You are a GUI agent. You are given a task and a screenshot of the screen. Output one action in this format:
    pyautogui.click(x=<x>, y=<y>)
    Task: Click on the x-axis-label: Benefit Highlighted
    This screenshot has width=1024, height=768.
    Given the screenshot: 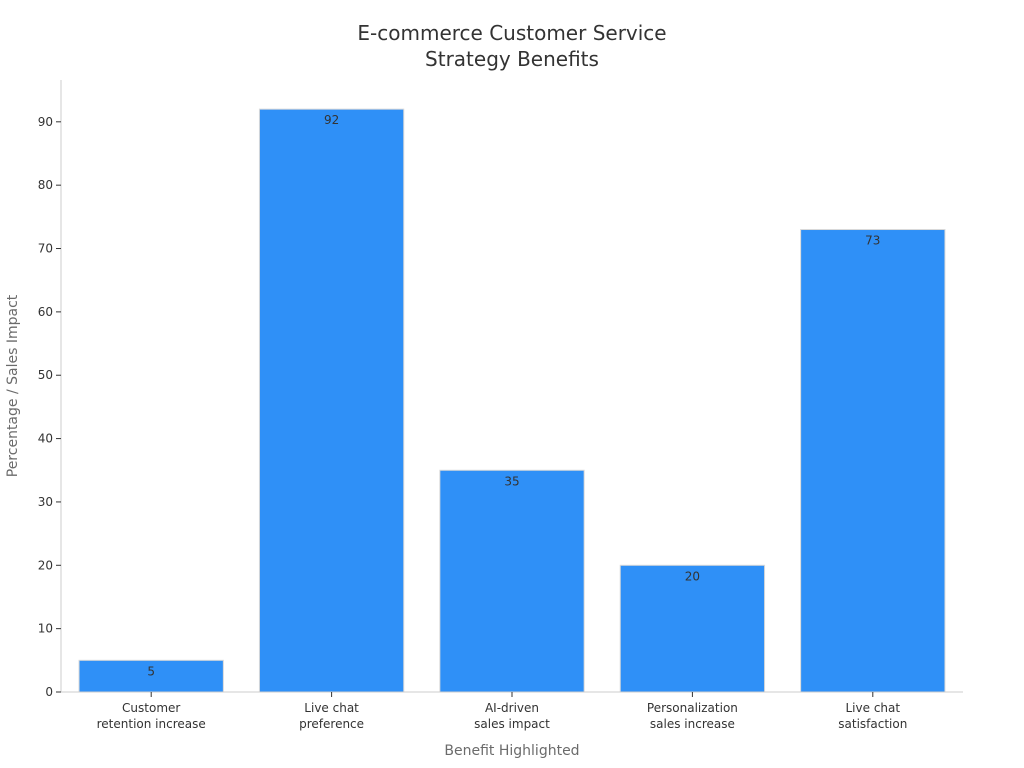 What is the action you would take?
    pyautogui.click(x=511, y=751)
    